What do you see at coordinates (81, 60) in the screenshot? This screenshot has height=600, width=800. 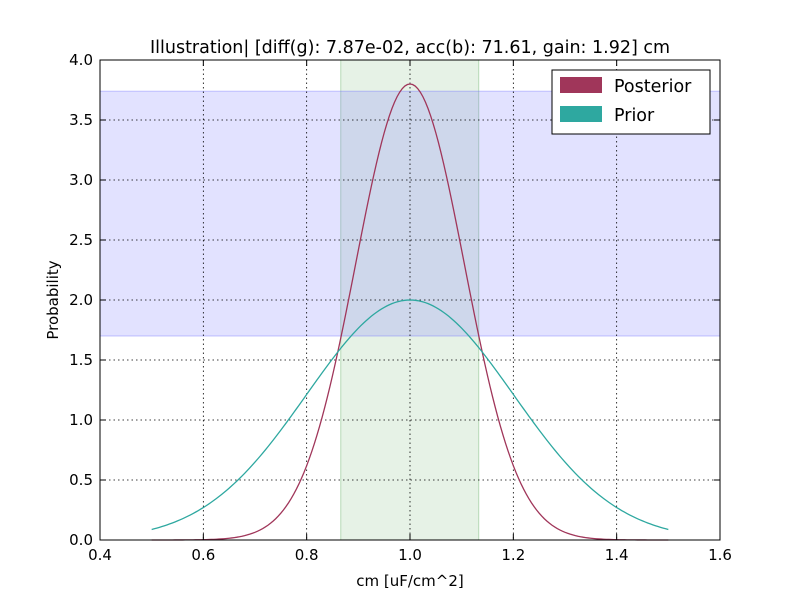 I see `y-tick-label: 4.0` at bounding box center [81, 60].